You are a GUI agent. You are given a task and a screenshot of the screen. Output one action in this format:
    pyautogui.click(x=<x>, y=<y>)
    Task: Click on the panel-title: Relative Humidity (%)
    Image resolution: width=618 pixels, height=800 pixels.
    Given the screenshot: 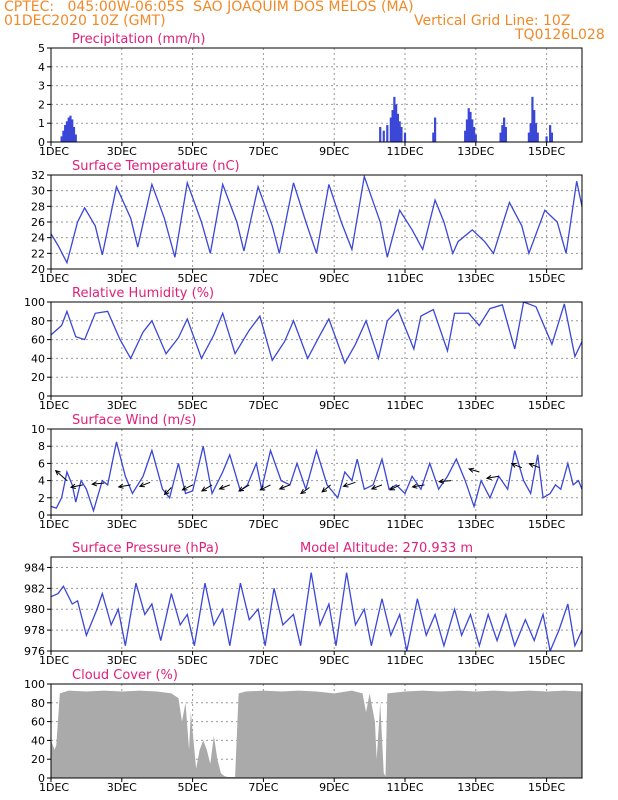 What is the action you would take?
    pyautogui.click(x=143, y=293)
    